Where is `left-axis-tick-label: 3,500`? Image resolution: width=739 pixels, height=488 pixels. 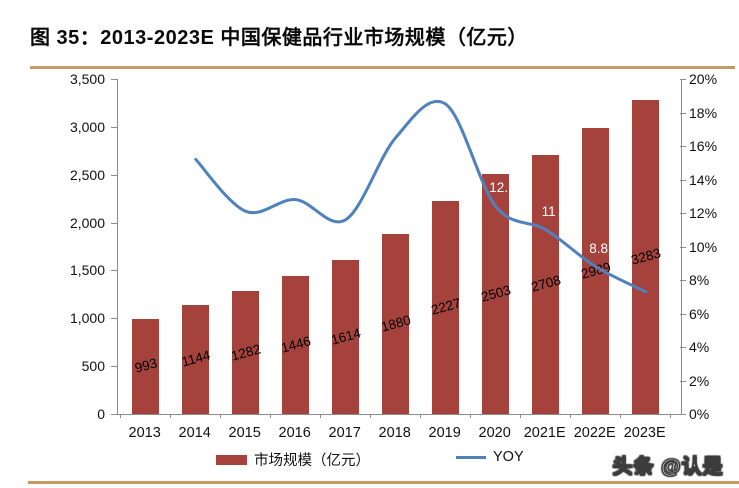
left-axis-tick-label: 3,500 is located at coordinates (87, 79).